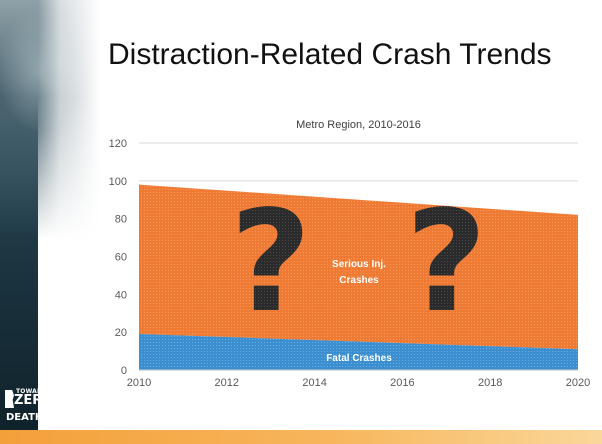  Describe the element at coordinates (9, 399) in the screenshot. I see `minnesota-shape-icon` at that location.